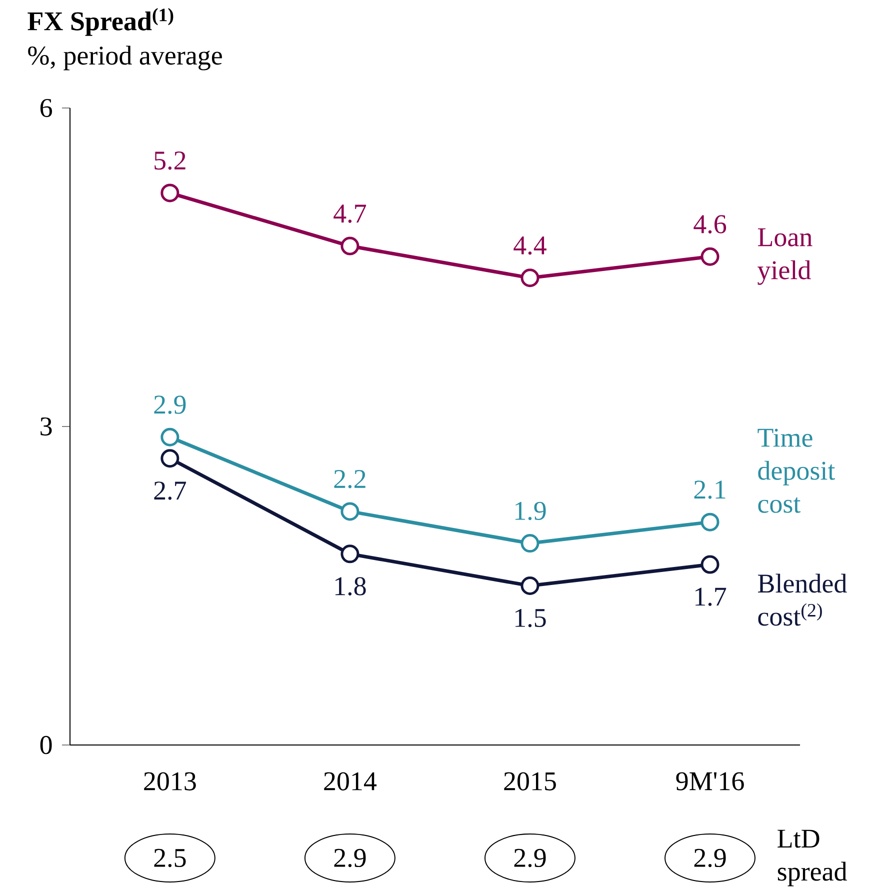 This screenshot has height=890, width=891. What do you see at coordinates (170, 405) in the screenshot?
I see `data-label: 2.9` at bounding box center [170, 405].